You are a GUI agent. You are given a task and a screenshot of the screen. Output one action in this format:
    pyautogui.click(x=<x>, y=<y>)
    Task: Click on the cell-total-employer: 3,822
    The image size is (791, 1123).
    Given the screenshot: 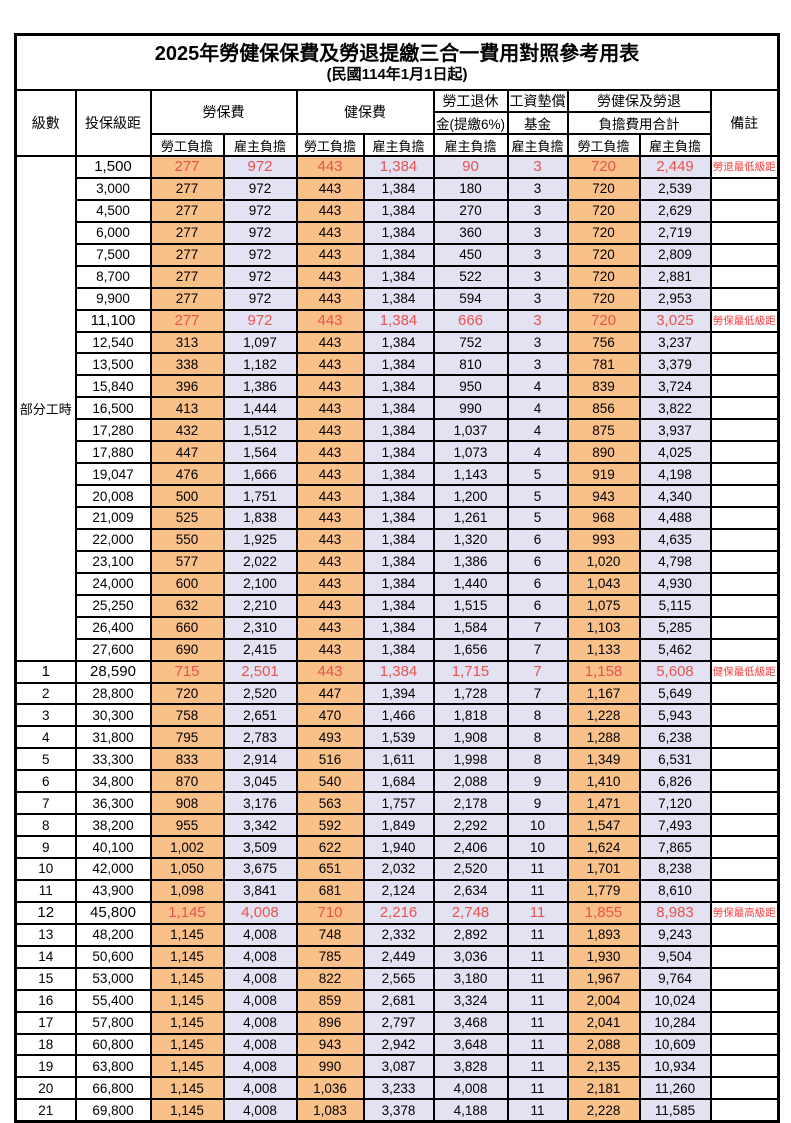 What is the action you would take?
    pyautogui.click(x=675, y=408)
    